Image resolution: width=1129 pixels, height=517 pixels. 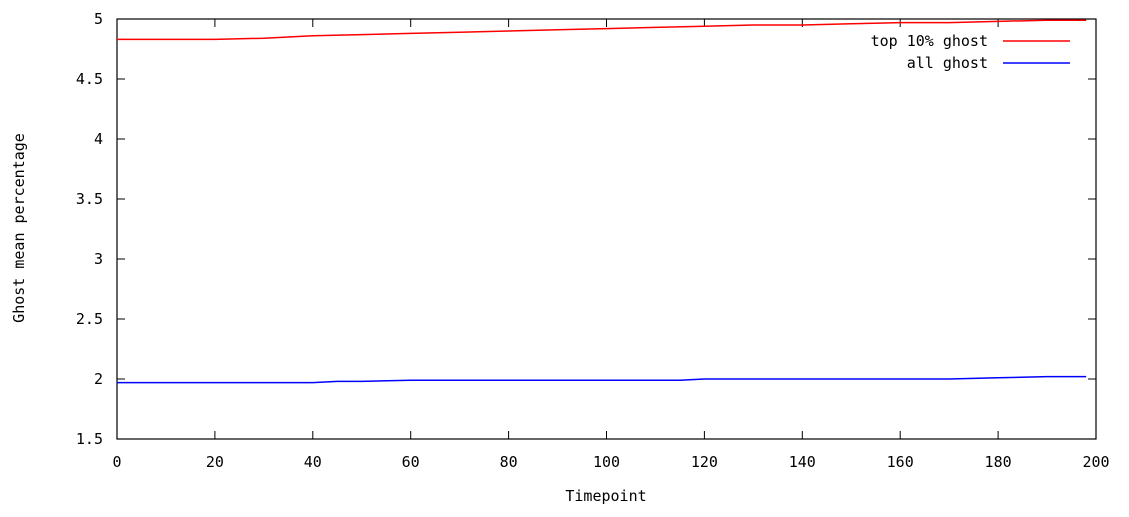 What do you see at coordinates (998, 462) in the screenshot?
I see `x-tick-label: 180` at bounding box center [998, 462].